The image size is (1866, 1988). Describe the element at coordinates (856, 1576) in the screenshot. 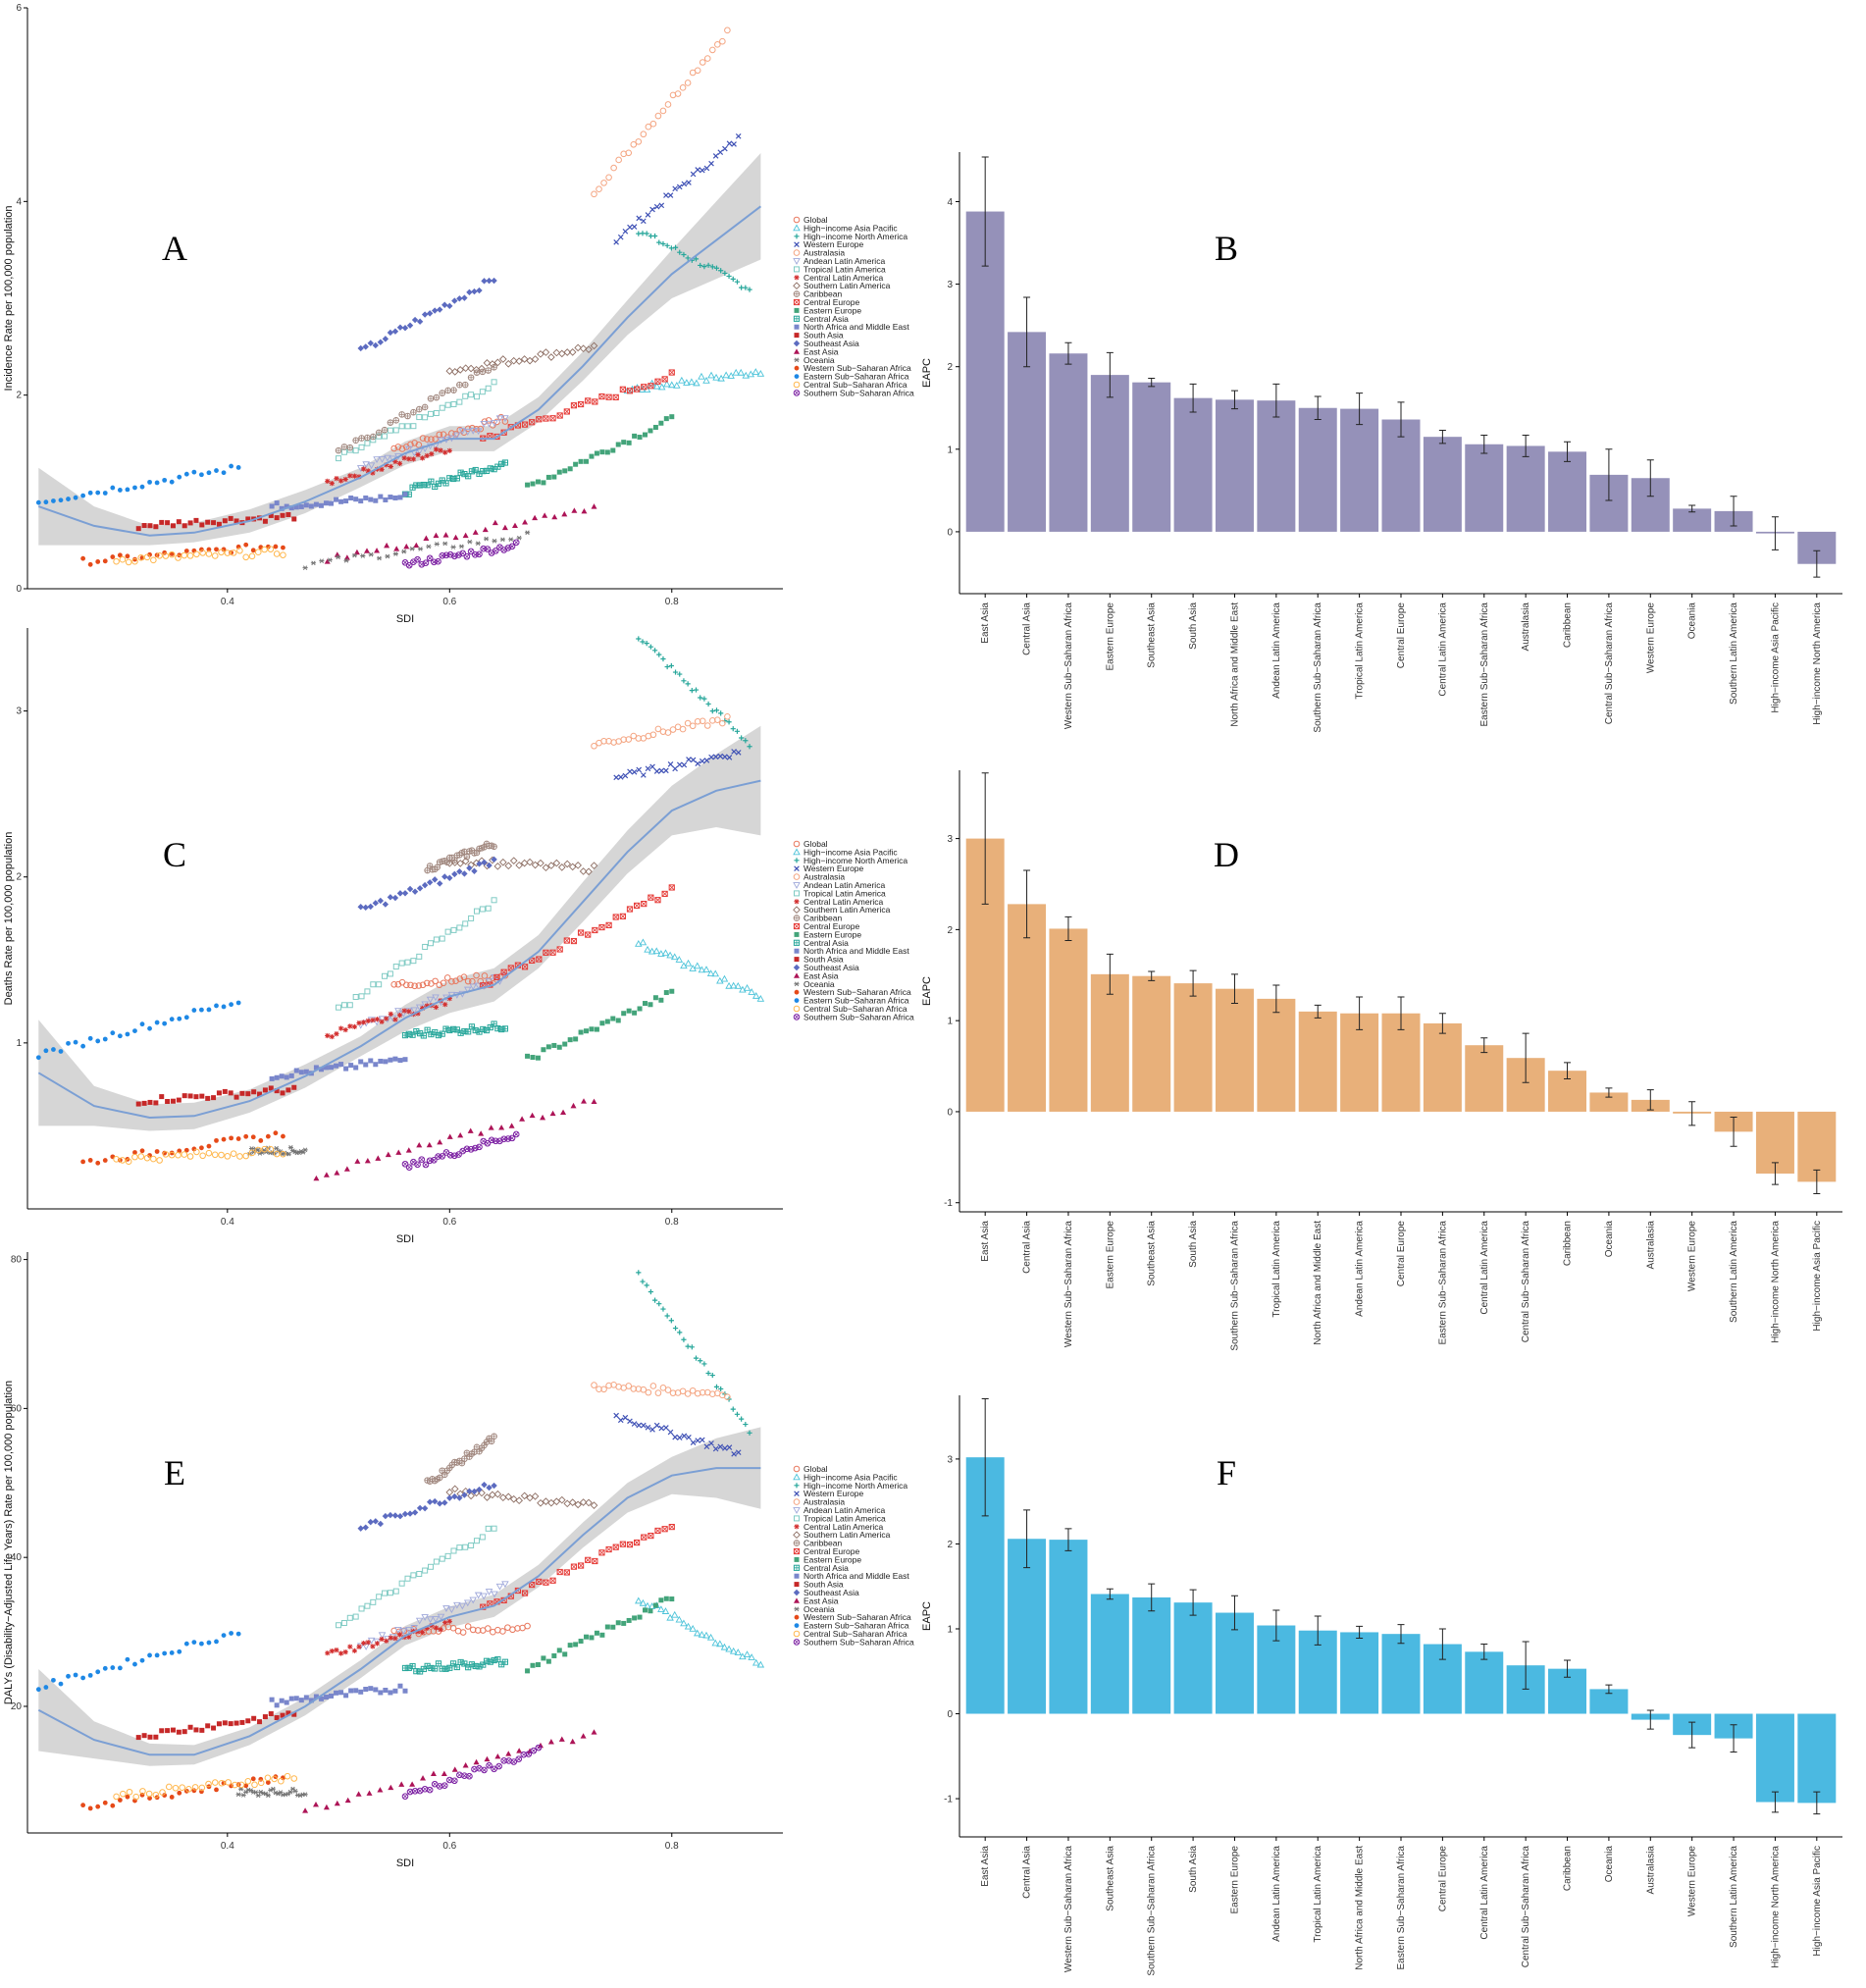

I see `legend-label: North Africa and Middle East` at that location.